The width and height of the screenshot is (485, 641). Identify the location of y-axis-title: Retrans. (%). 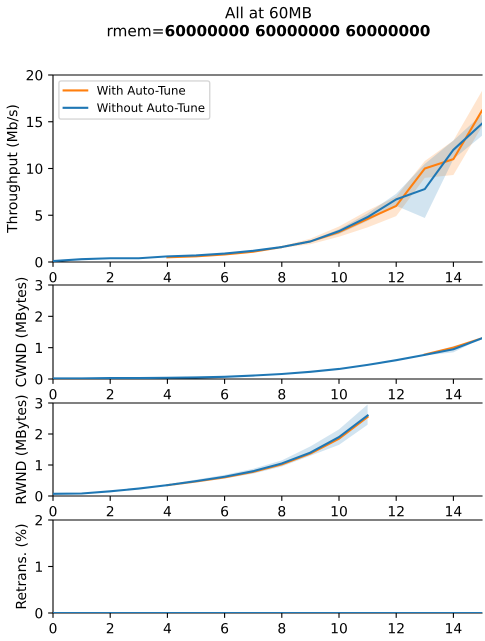
(21, 566).